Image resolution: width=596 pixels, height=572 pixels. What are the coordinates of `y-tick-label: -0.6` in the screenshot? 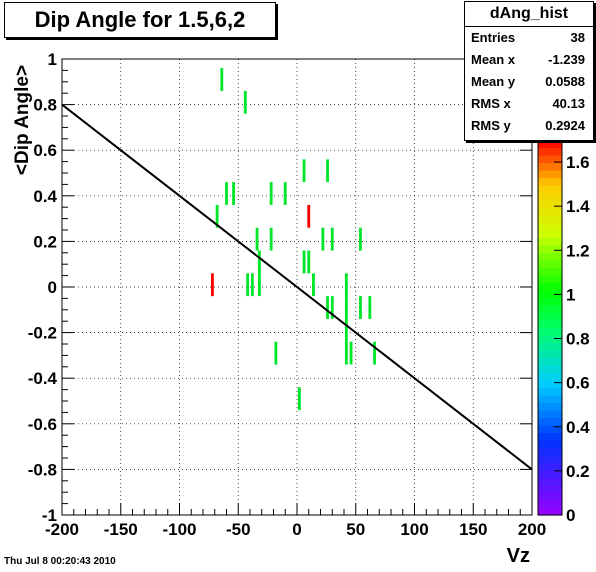 It's located at (42, 424).